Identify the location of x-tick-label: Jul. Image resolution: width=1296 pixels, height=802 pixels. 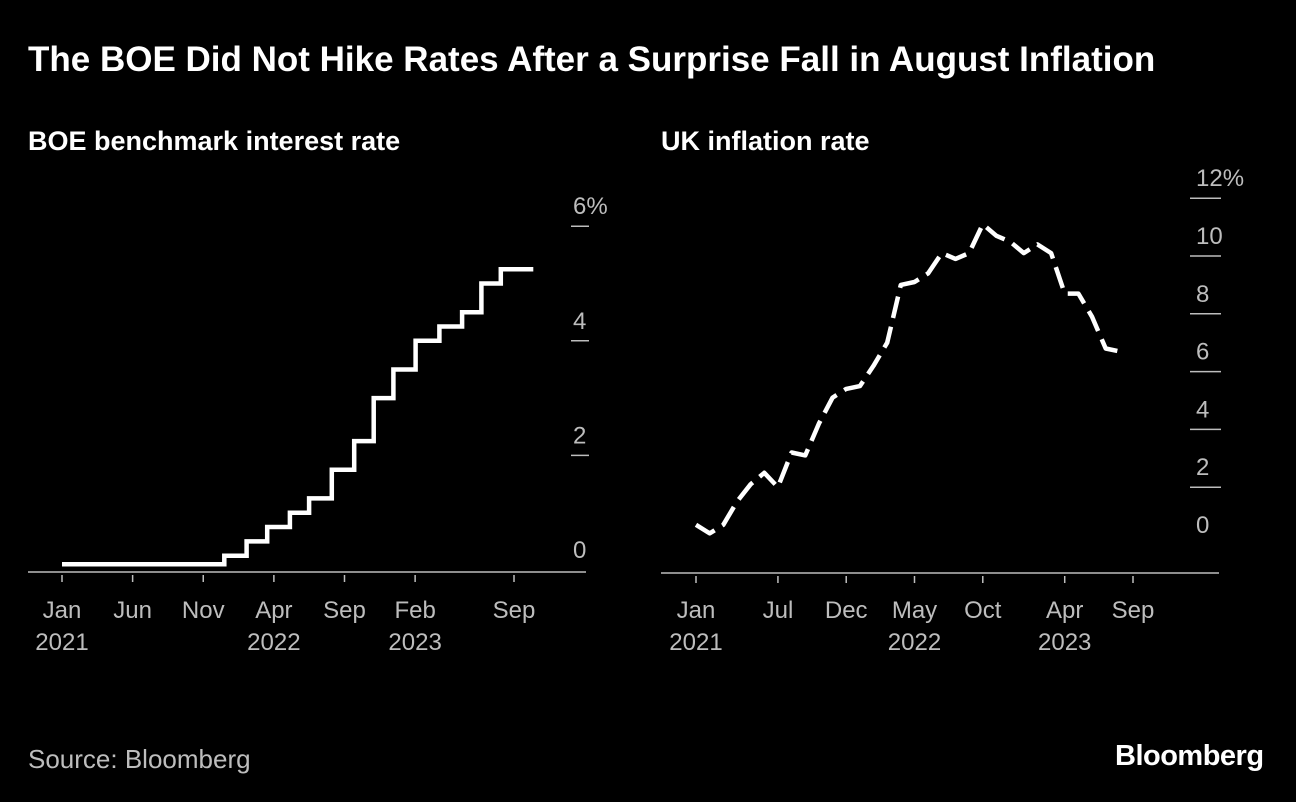
(778, 610).